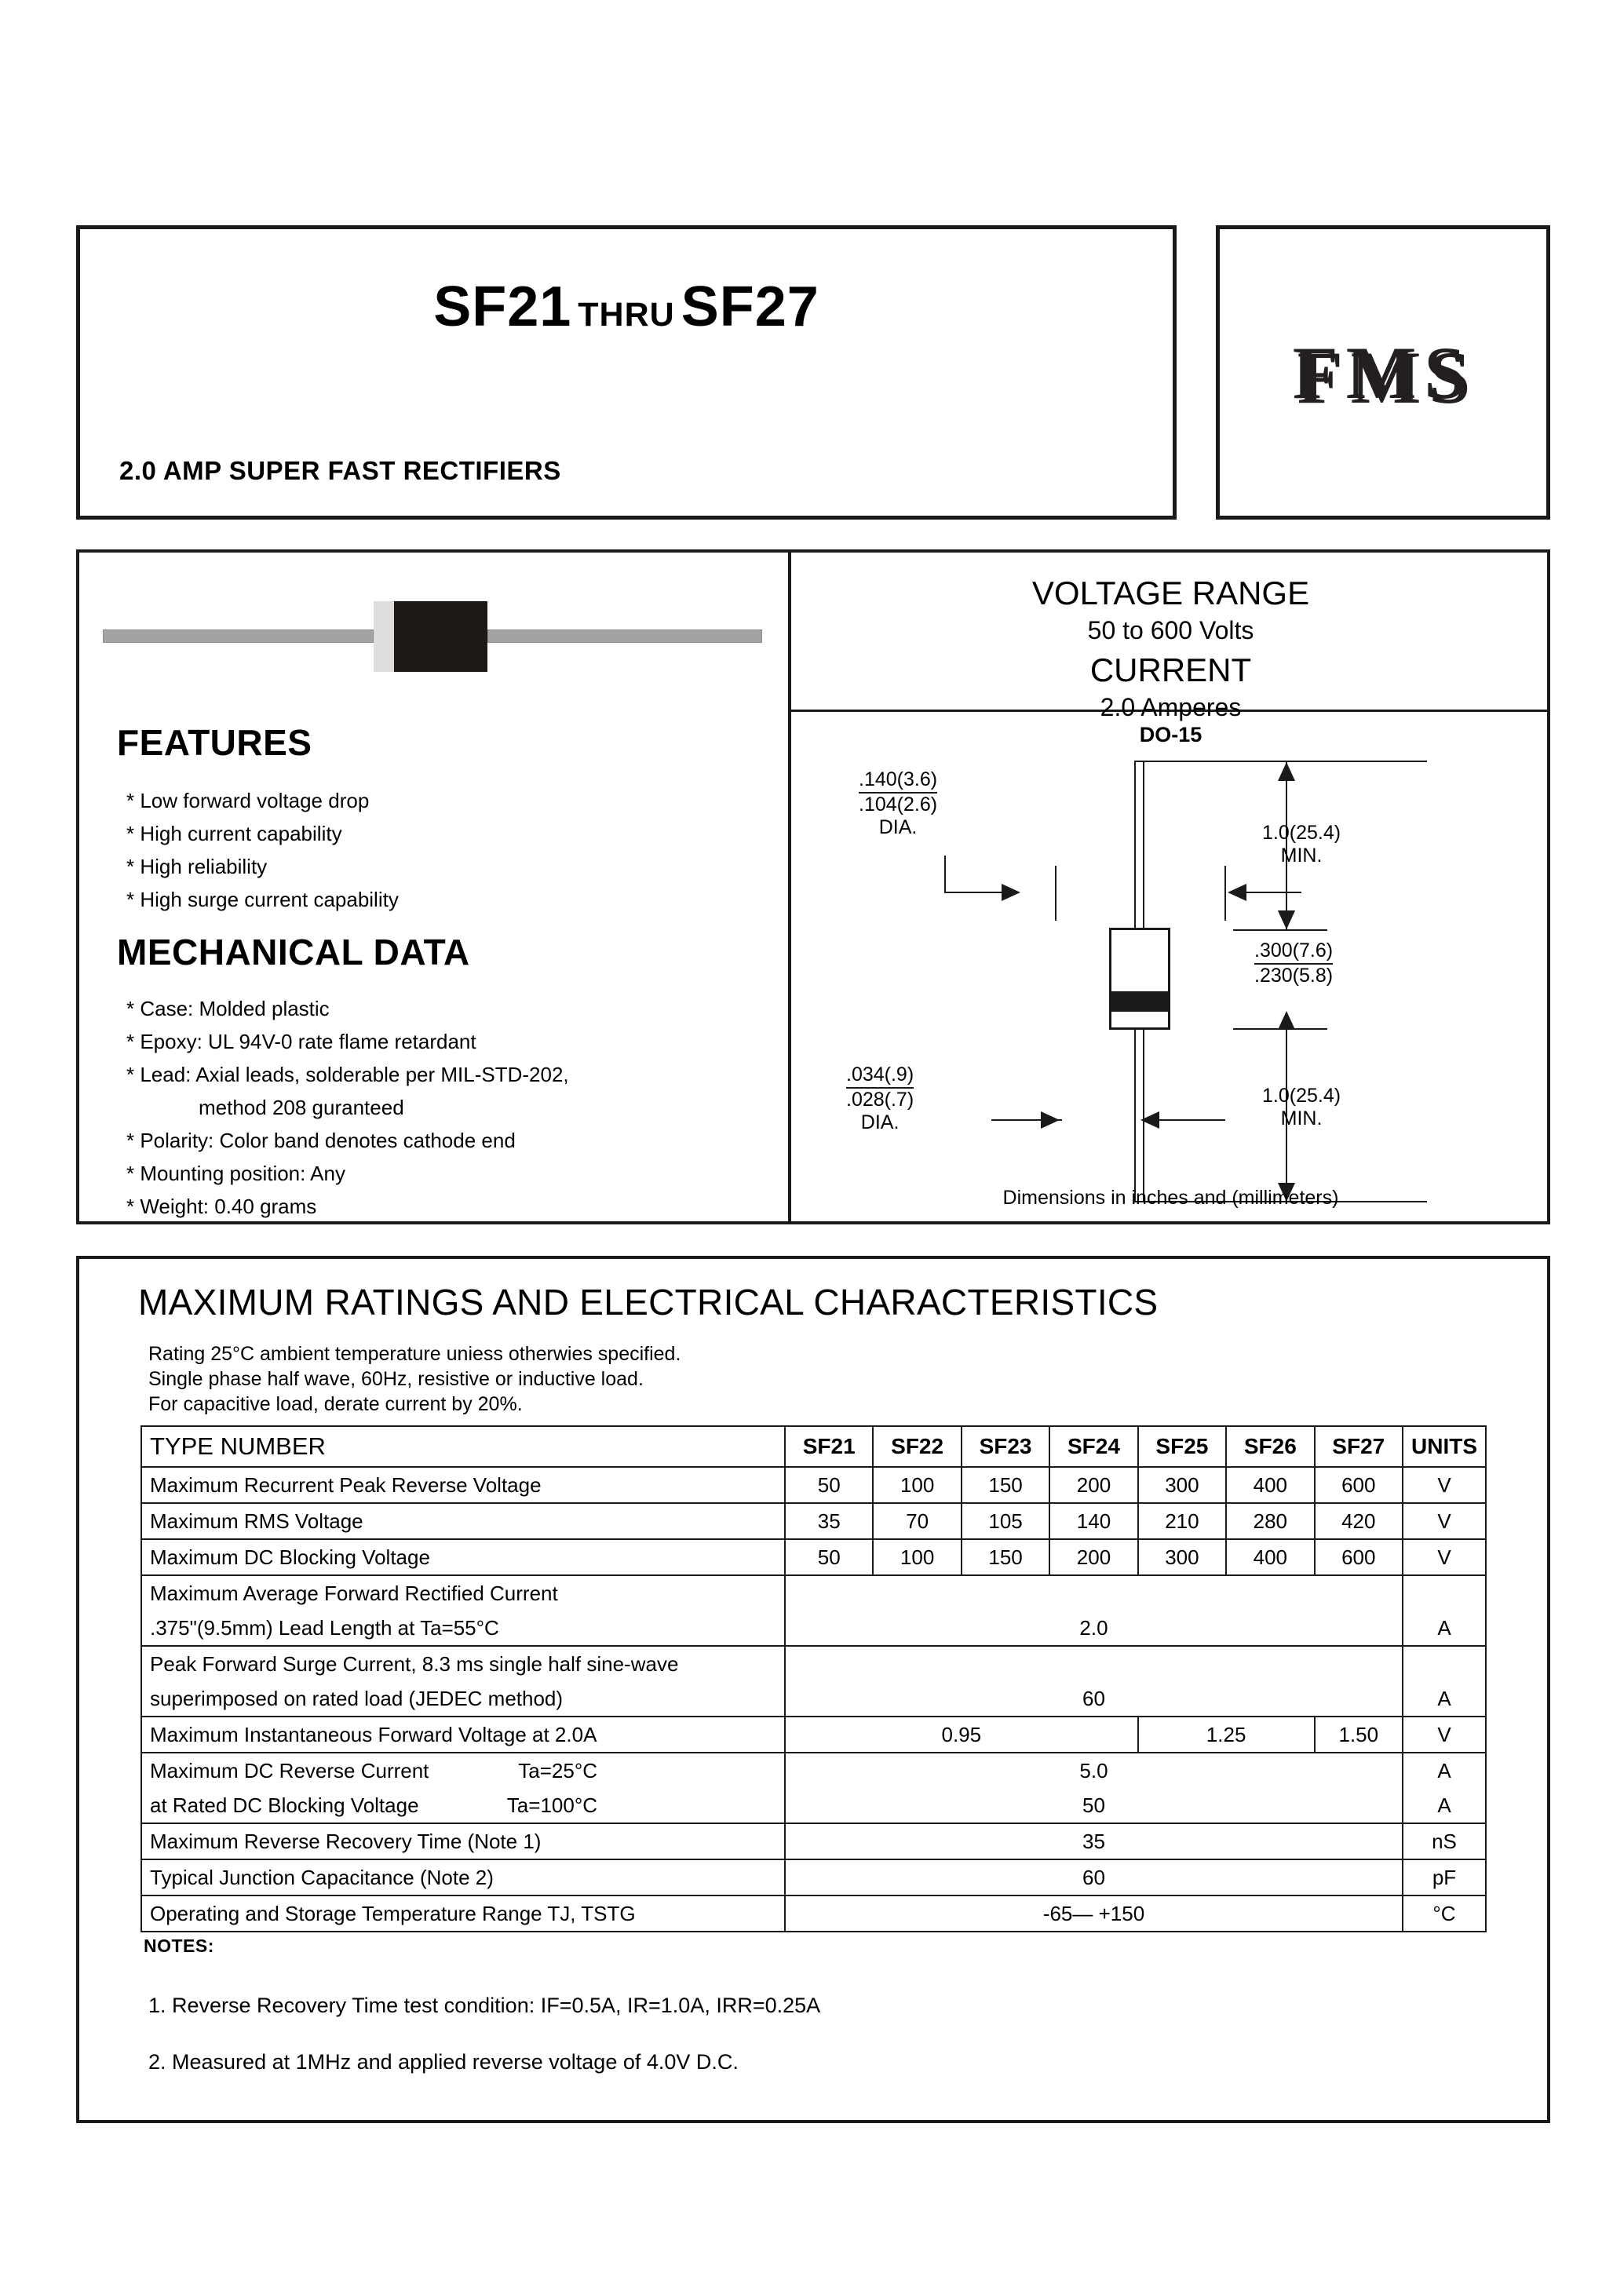  I want to click on row-label-condition: Ta=25°C, so click(558, 1770).